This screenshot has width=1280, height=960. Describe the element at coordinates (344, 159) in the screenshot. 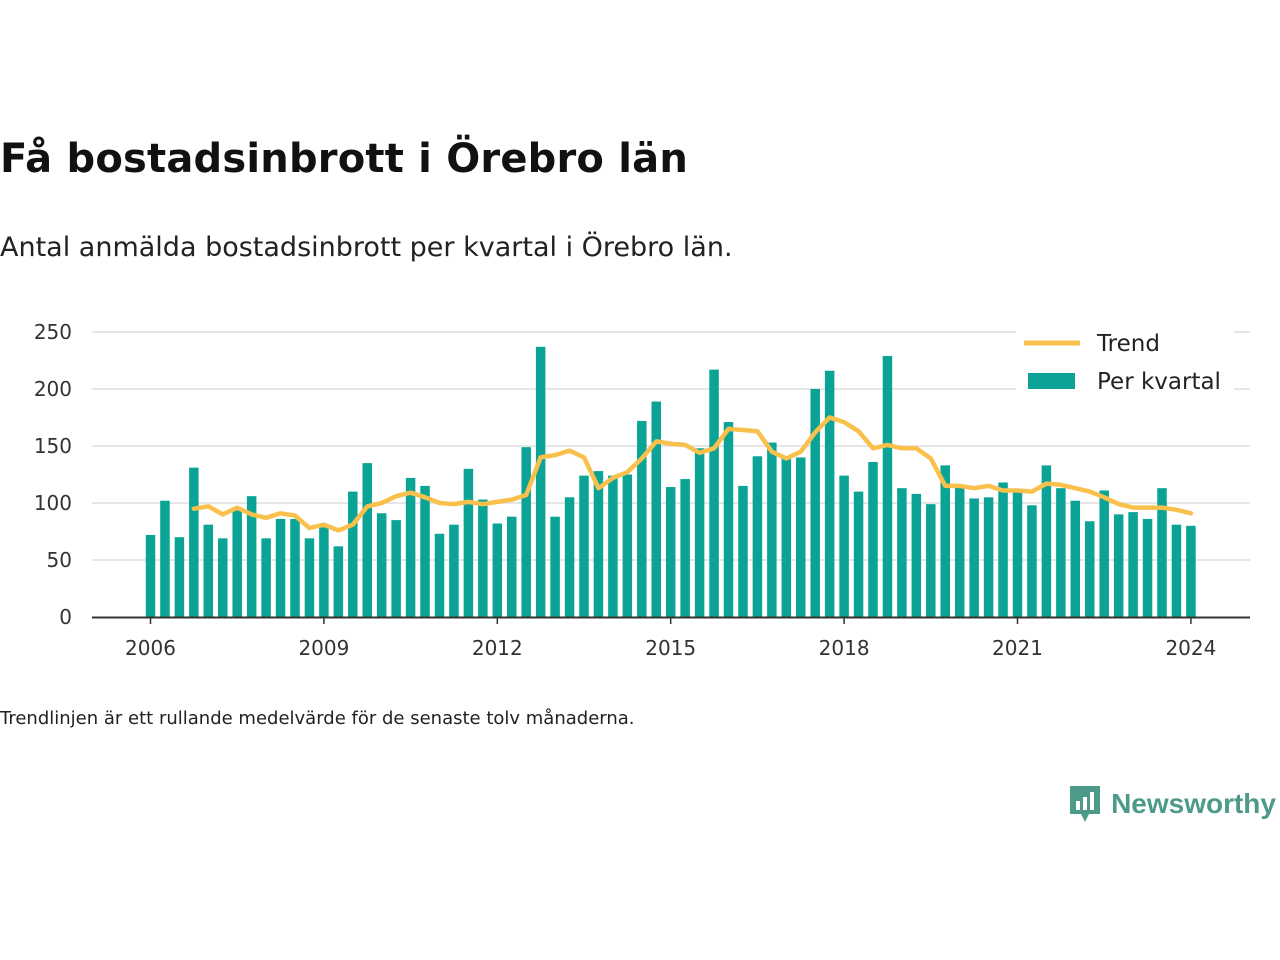

I see `chart-title: Få bostadsinbrott i Örebro län` at that location.